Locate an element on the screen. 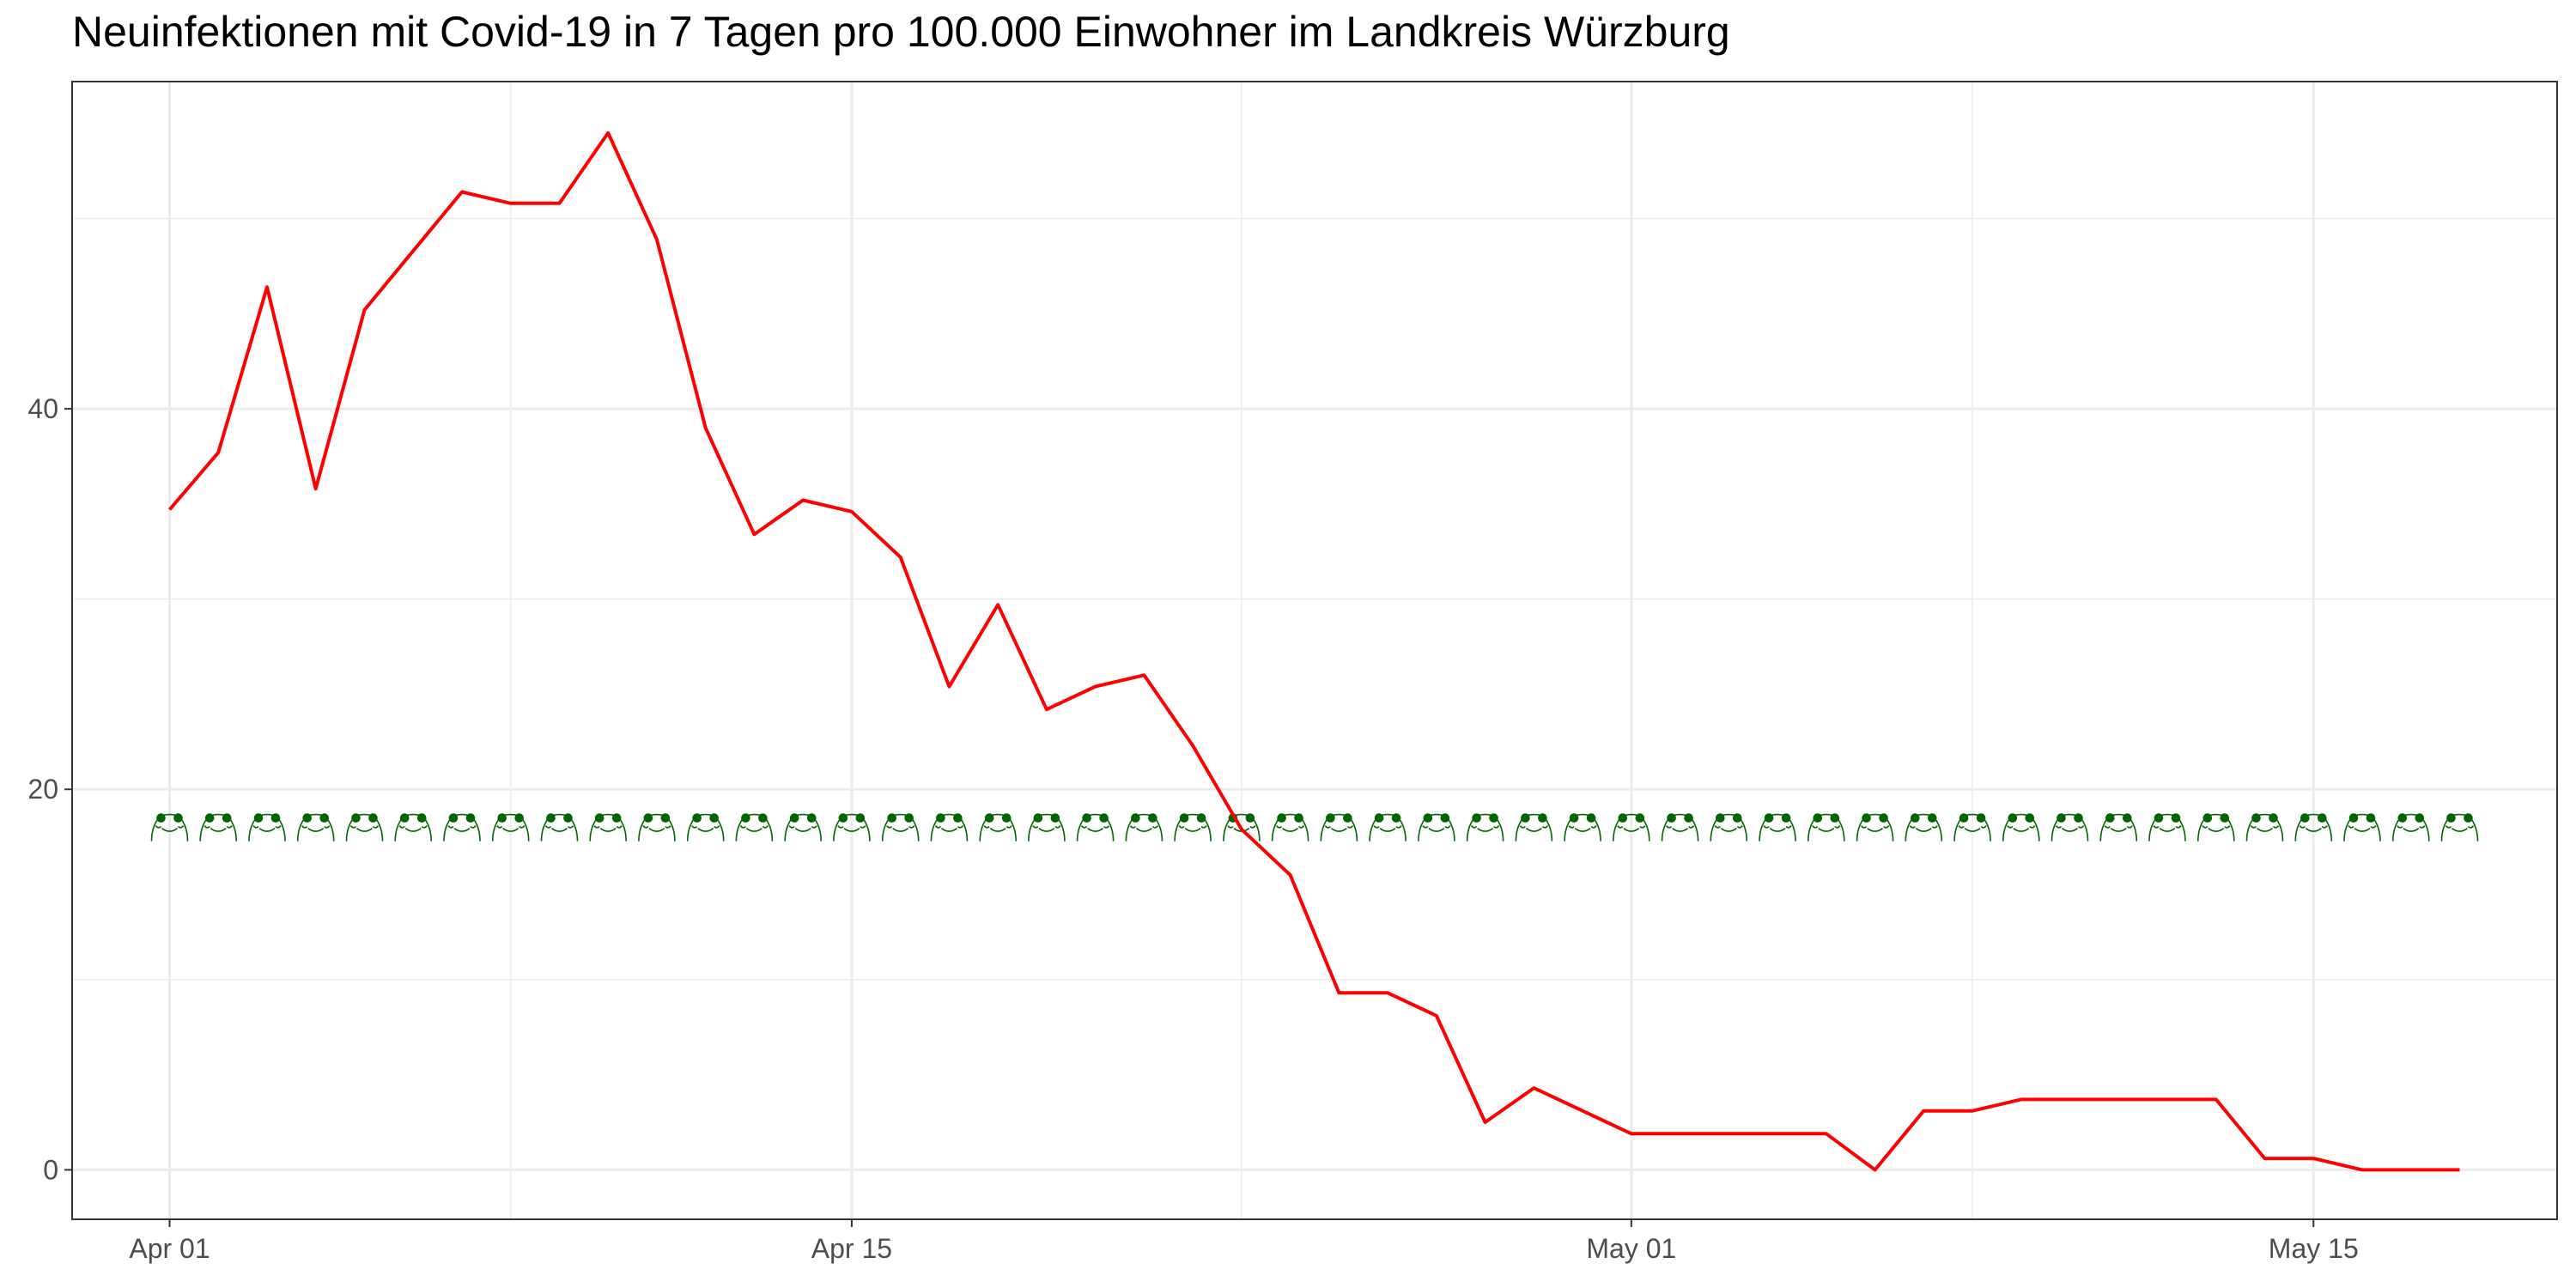  y-tick-label: 0 is located at coordinates (50, 1169).